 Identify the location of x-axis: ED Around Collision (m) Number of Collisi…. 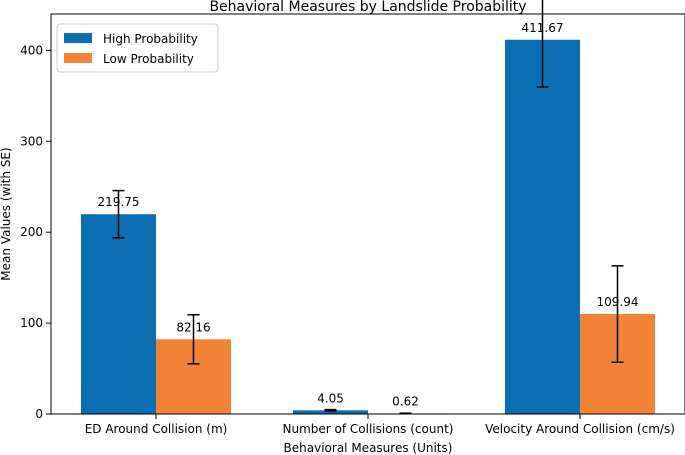
(380, 425).